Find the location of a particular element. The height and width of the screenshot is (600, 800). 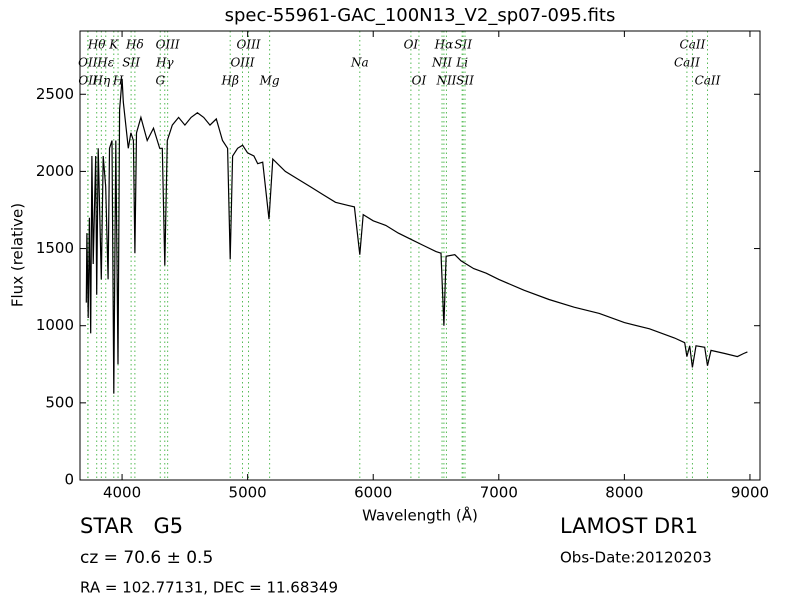

x-tick-label: 8000 is located at coordinates (624, 493).